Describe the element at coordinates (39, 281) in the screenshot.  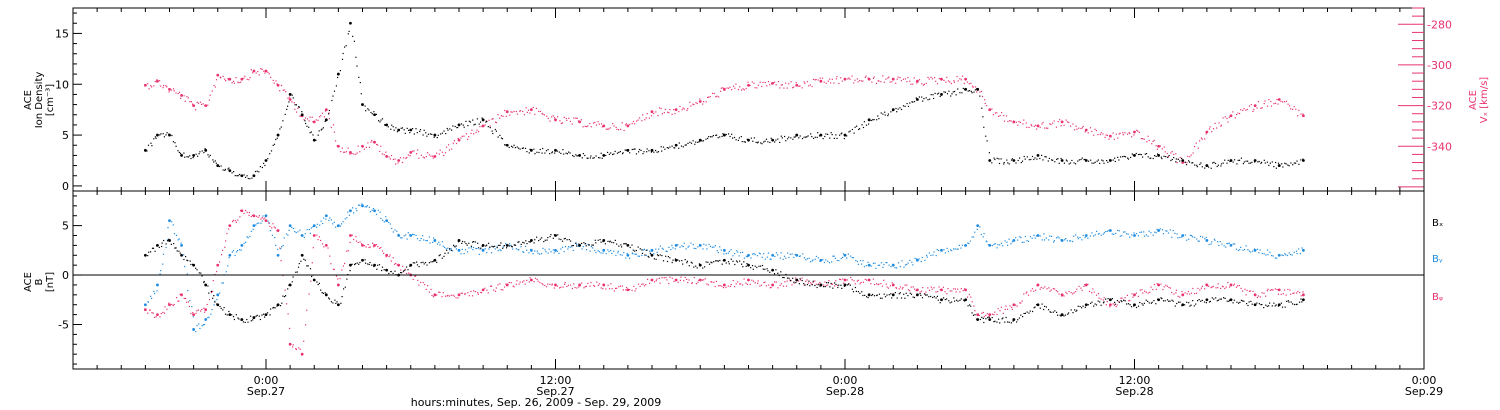
I see `bottom-left-axis-title-line-2: B` at that location.